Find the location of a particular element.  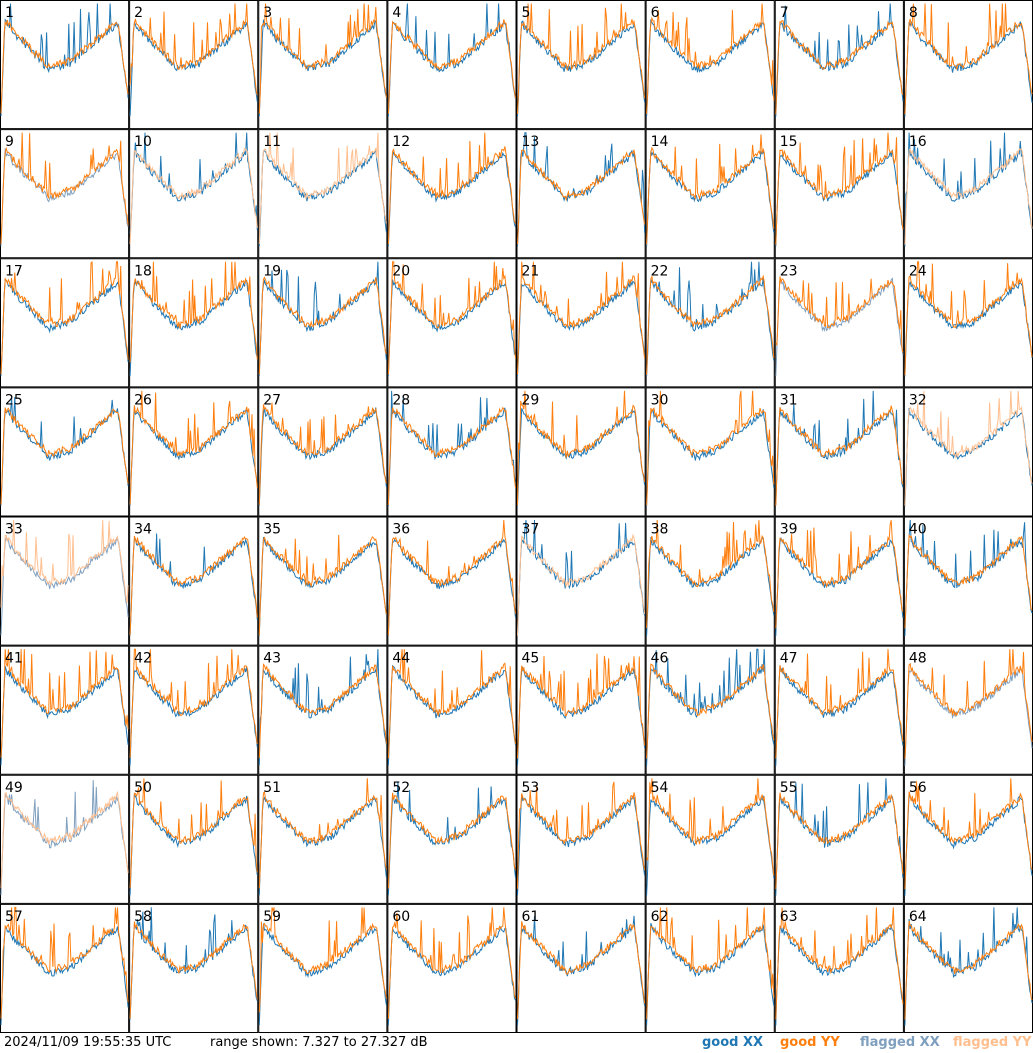

panel-63: 63 is located at coordinates (839, 968).